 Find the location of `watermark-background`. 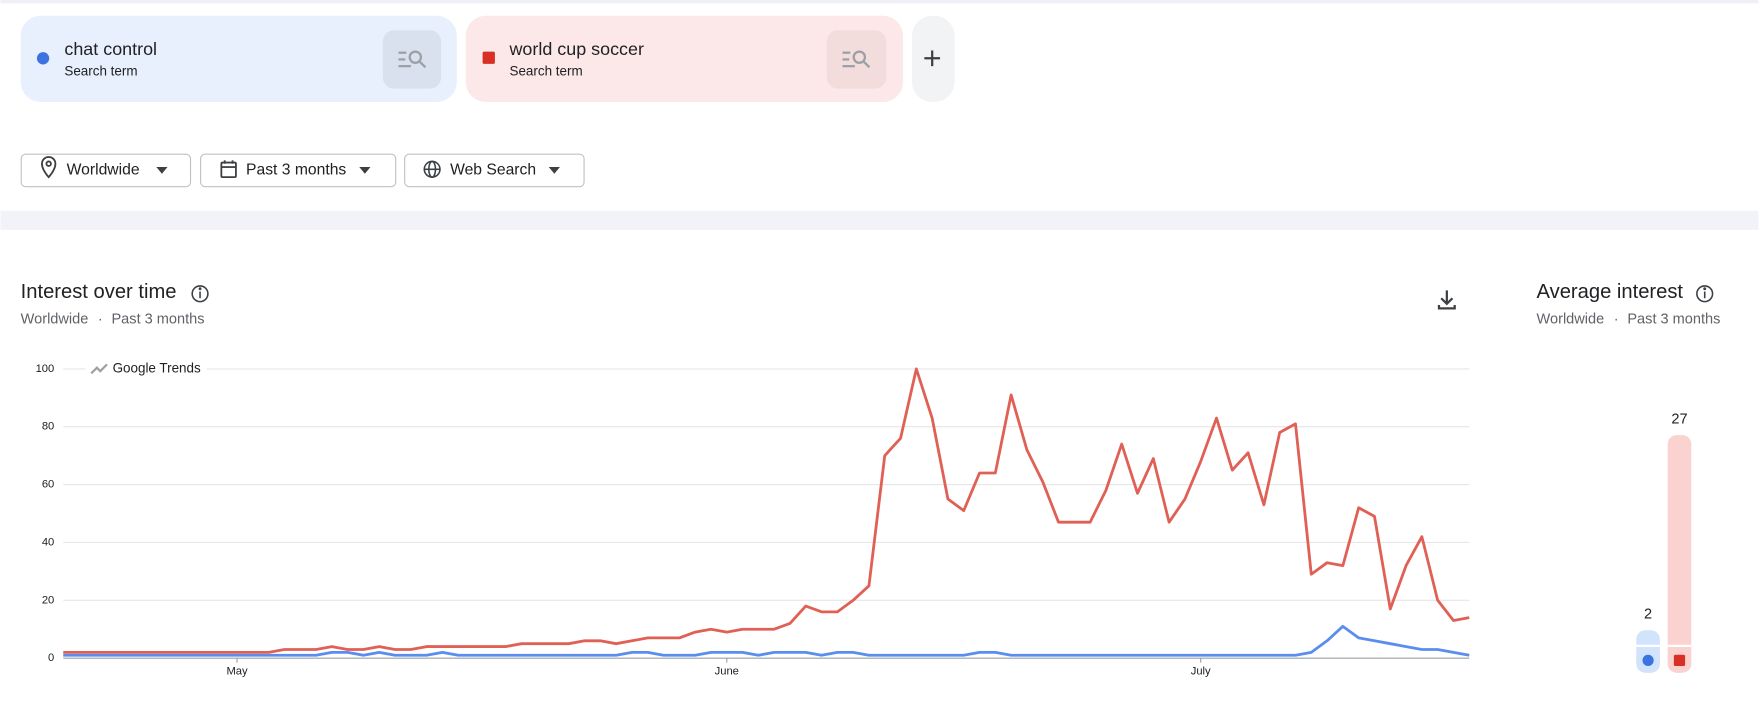

watermark-background is located at coordinates (146, 368).